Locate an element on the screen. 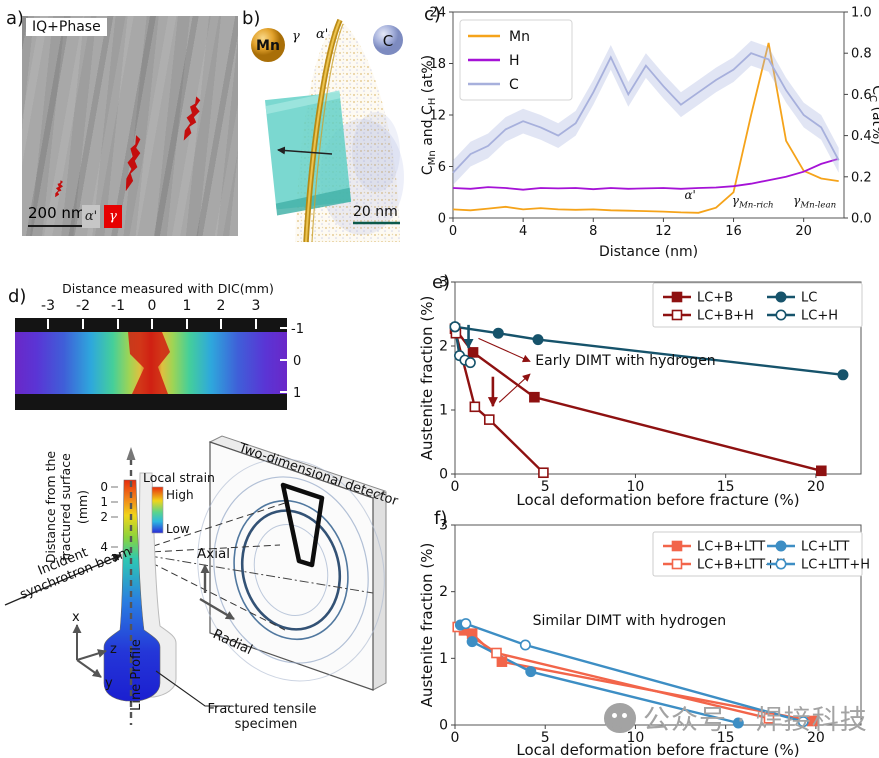 The width and height of the screenshot is (879, 758). distance-ticks: 0 1 2 4 is located at coordinates (104, 517).